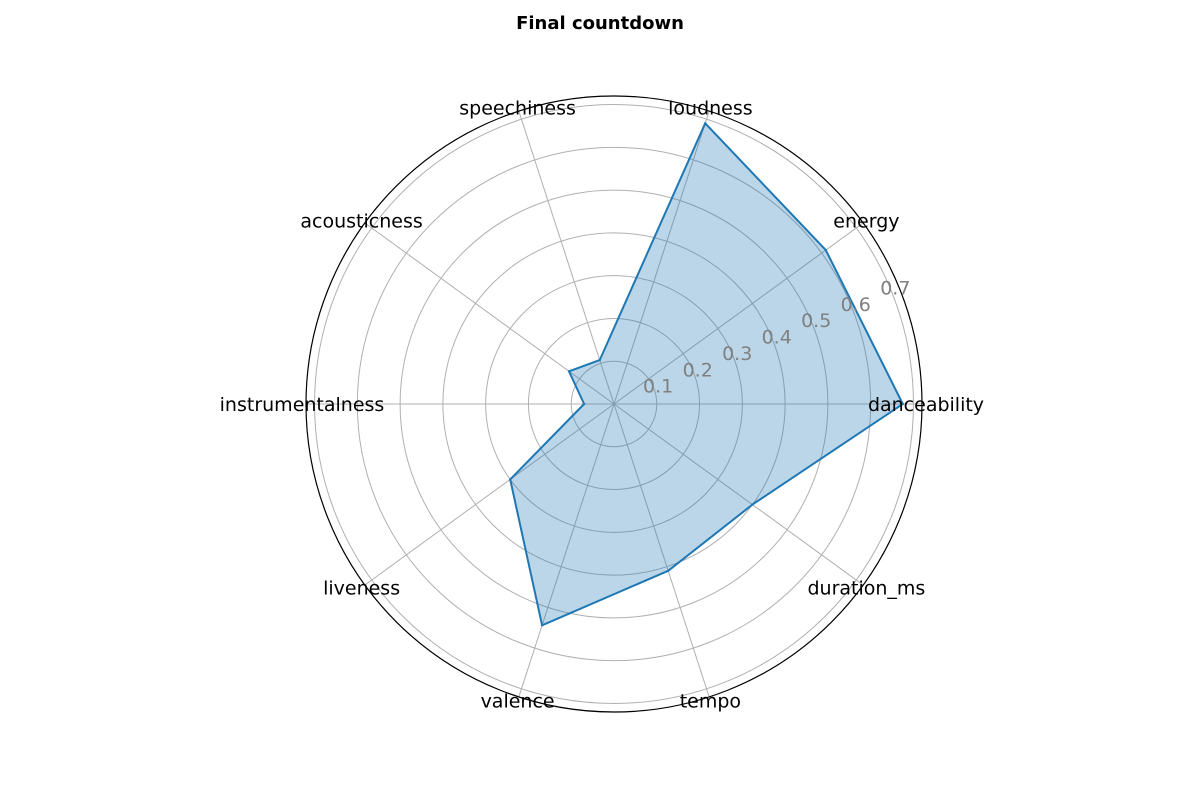 Image resolution: width=1200 pixels, height=800 pixels. I want to click on category-label: liveness, so click(361, 588).